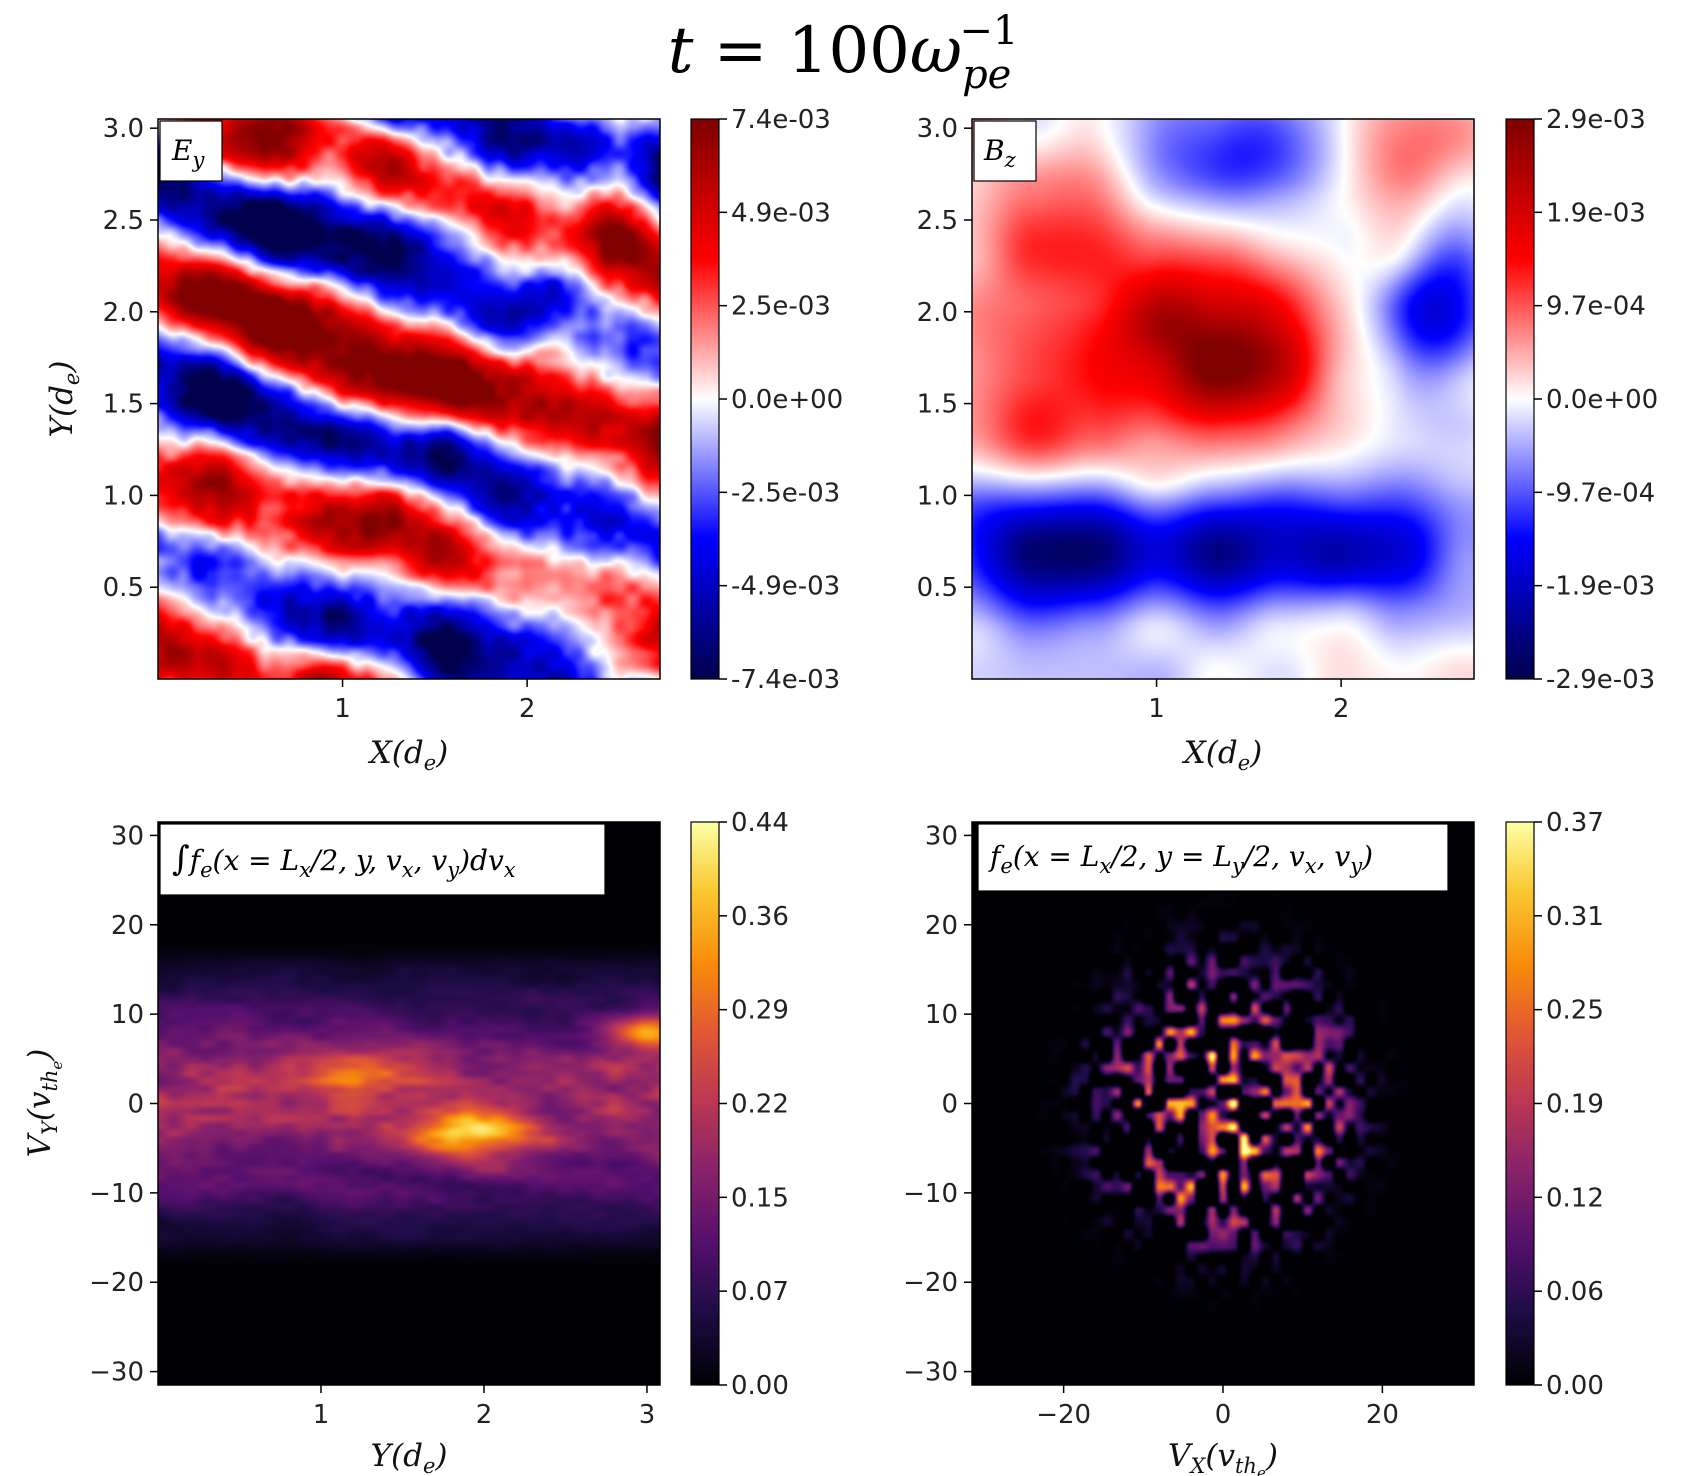 The width and height of the screenshot is (1686, 1476). I want to click on ey-ytick-label: 0.5, so click(123, 588).